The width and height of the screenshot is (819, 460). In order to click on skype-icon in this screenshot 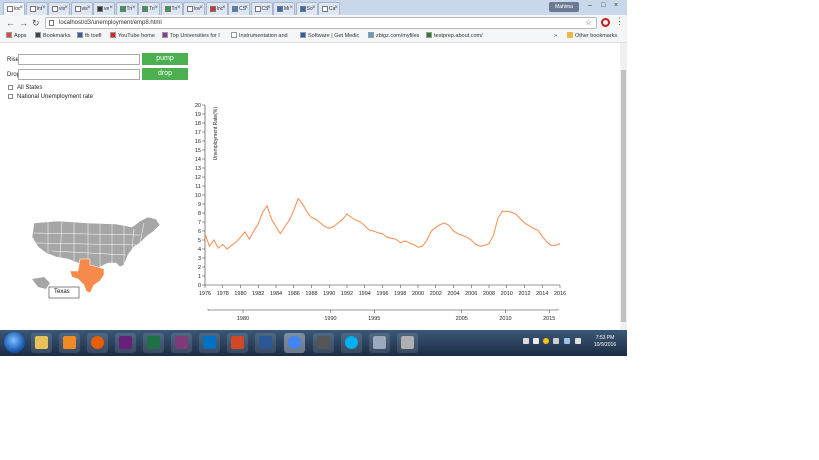, I will do `click(351, 342)`.